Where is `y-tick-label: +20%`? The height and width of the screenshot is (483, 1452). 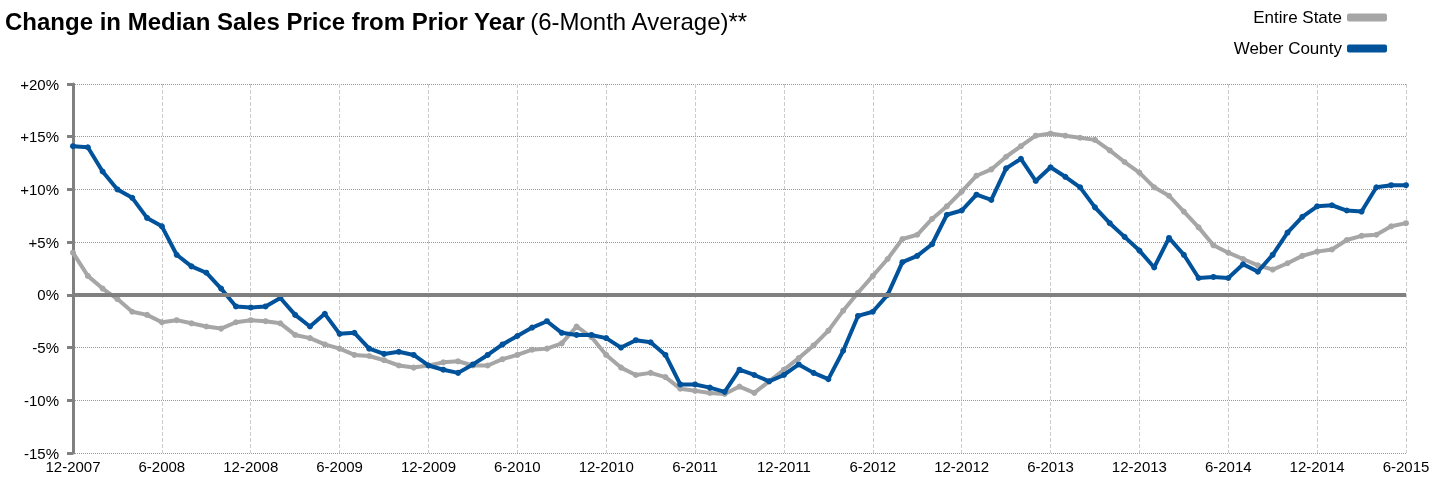
y-tick-label: +20% is located at coordinates (39, 84).